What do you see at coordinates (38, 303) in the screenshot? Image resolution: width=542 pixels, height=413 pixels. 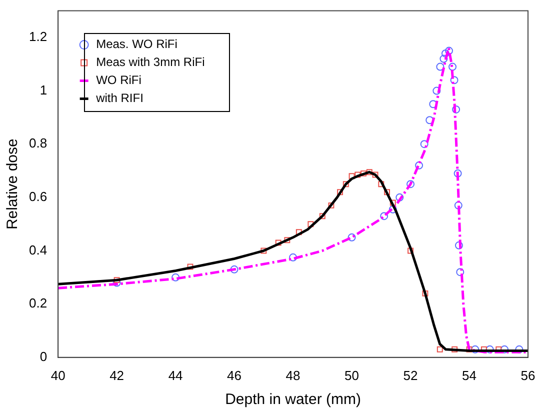 I see `y-tick-label: 0.2` at bounding box center [38, 303].